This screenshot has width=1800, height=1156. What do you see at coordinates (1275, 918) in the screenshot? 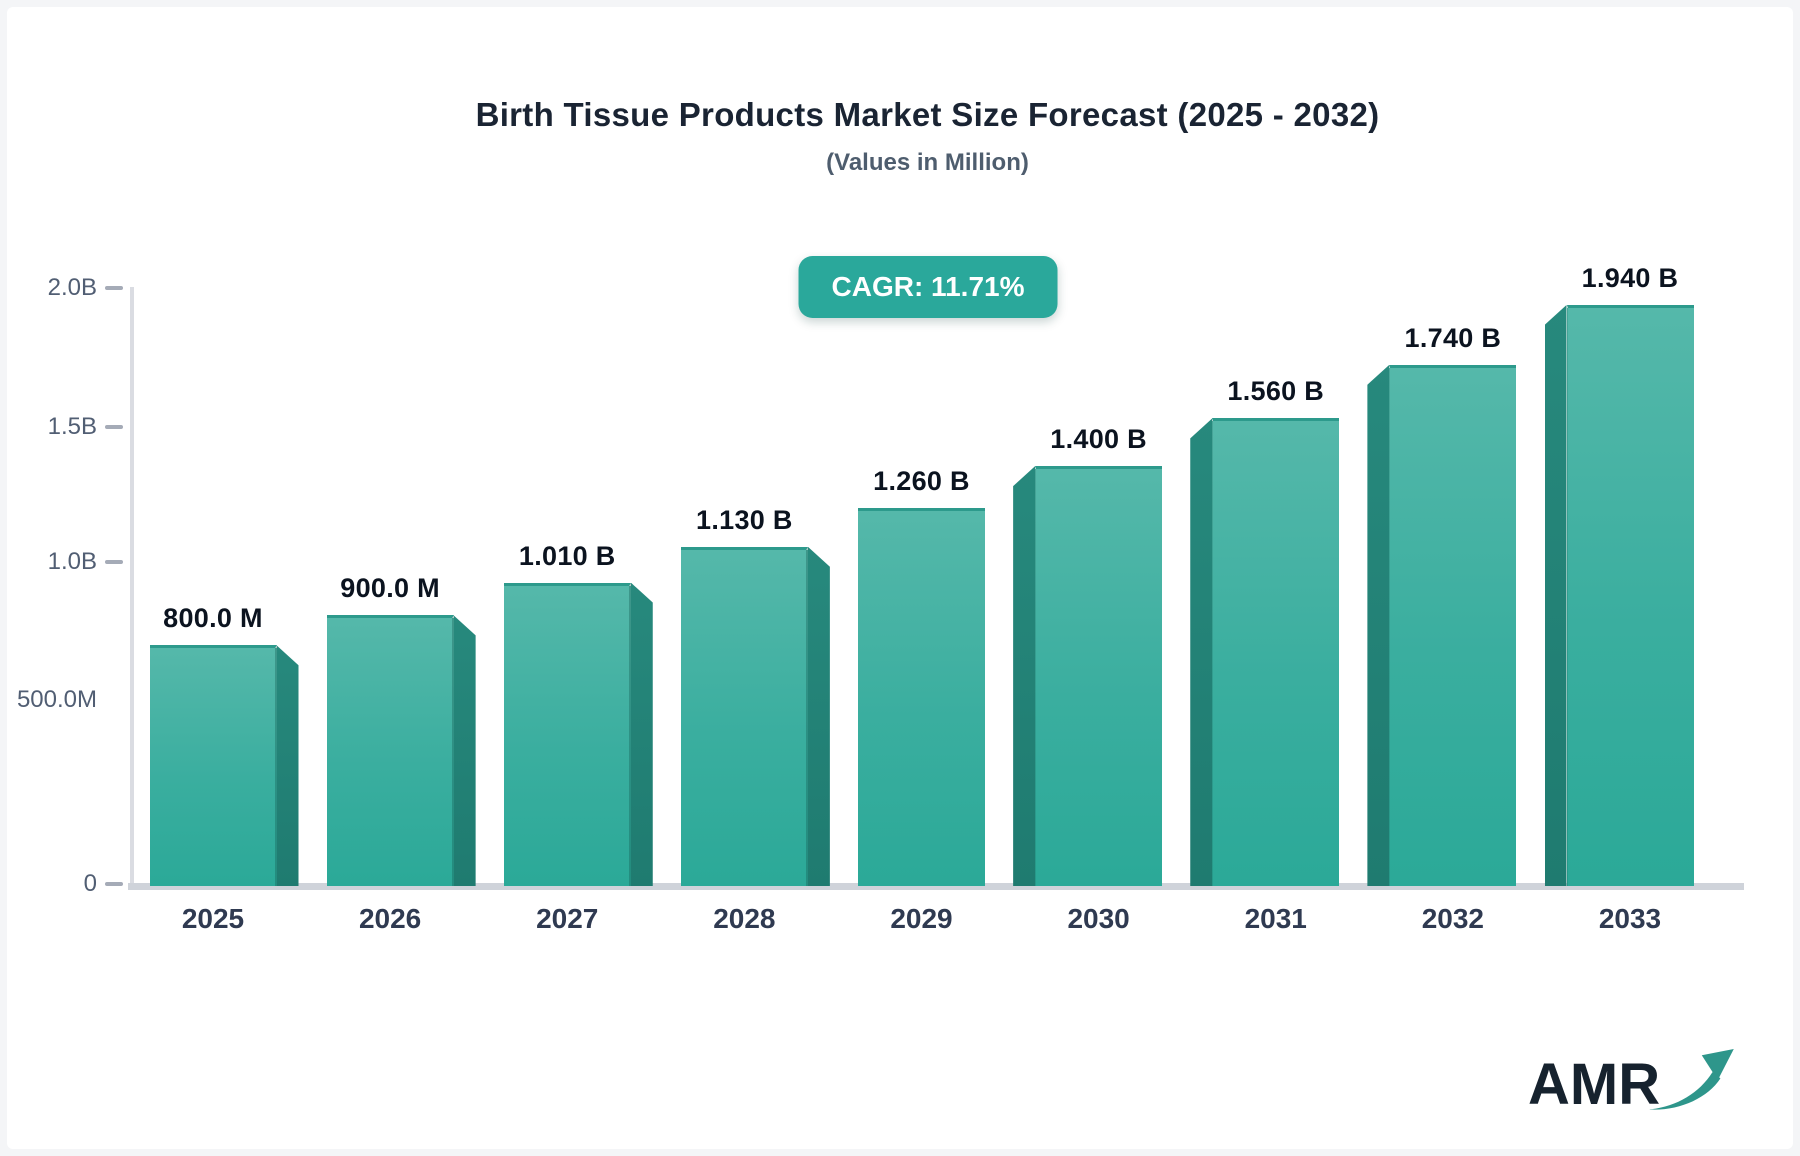
I see `x-tick-label-2031: 2031` at bounding box center [1275, 918].